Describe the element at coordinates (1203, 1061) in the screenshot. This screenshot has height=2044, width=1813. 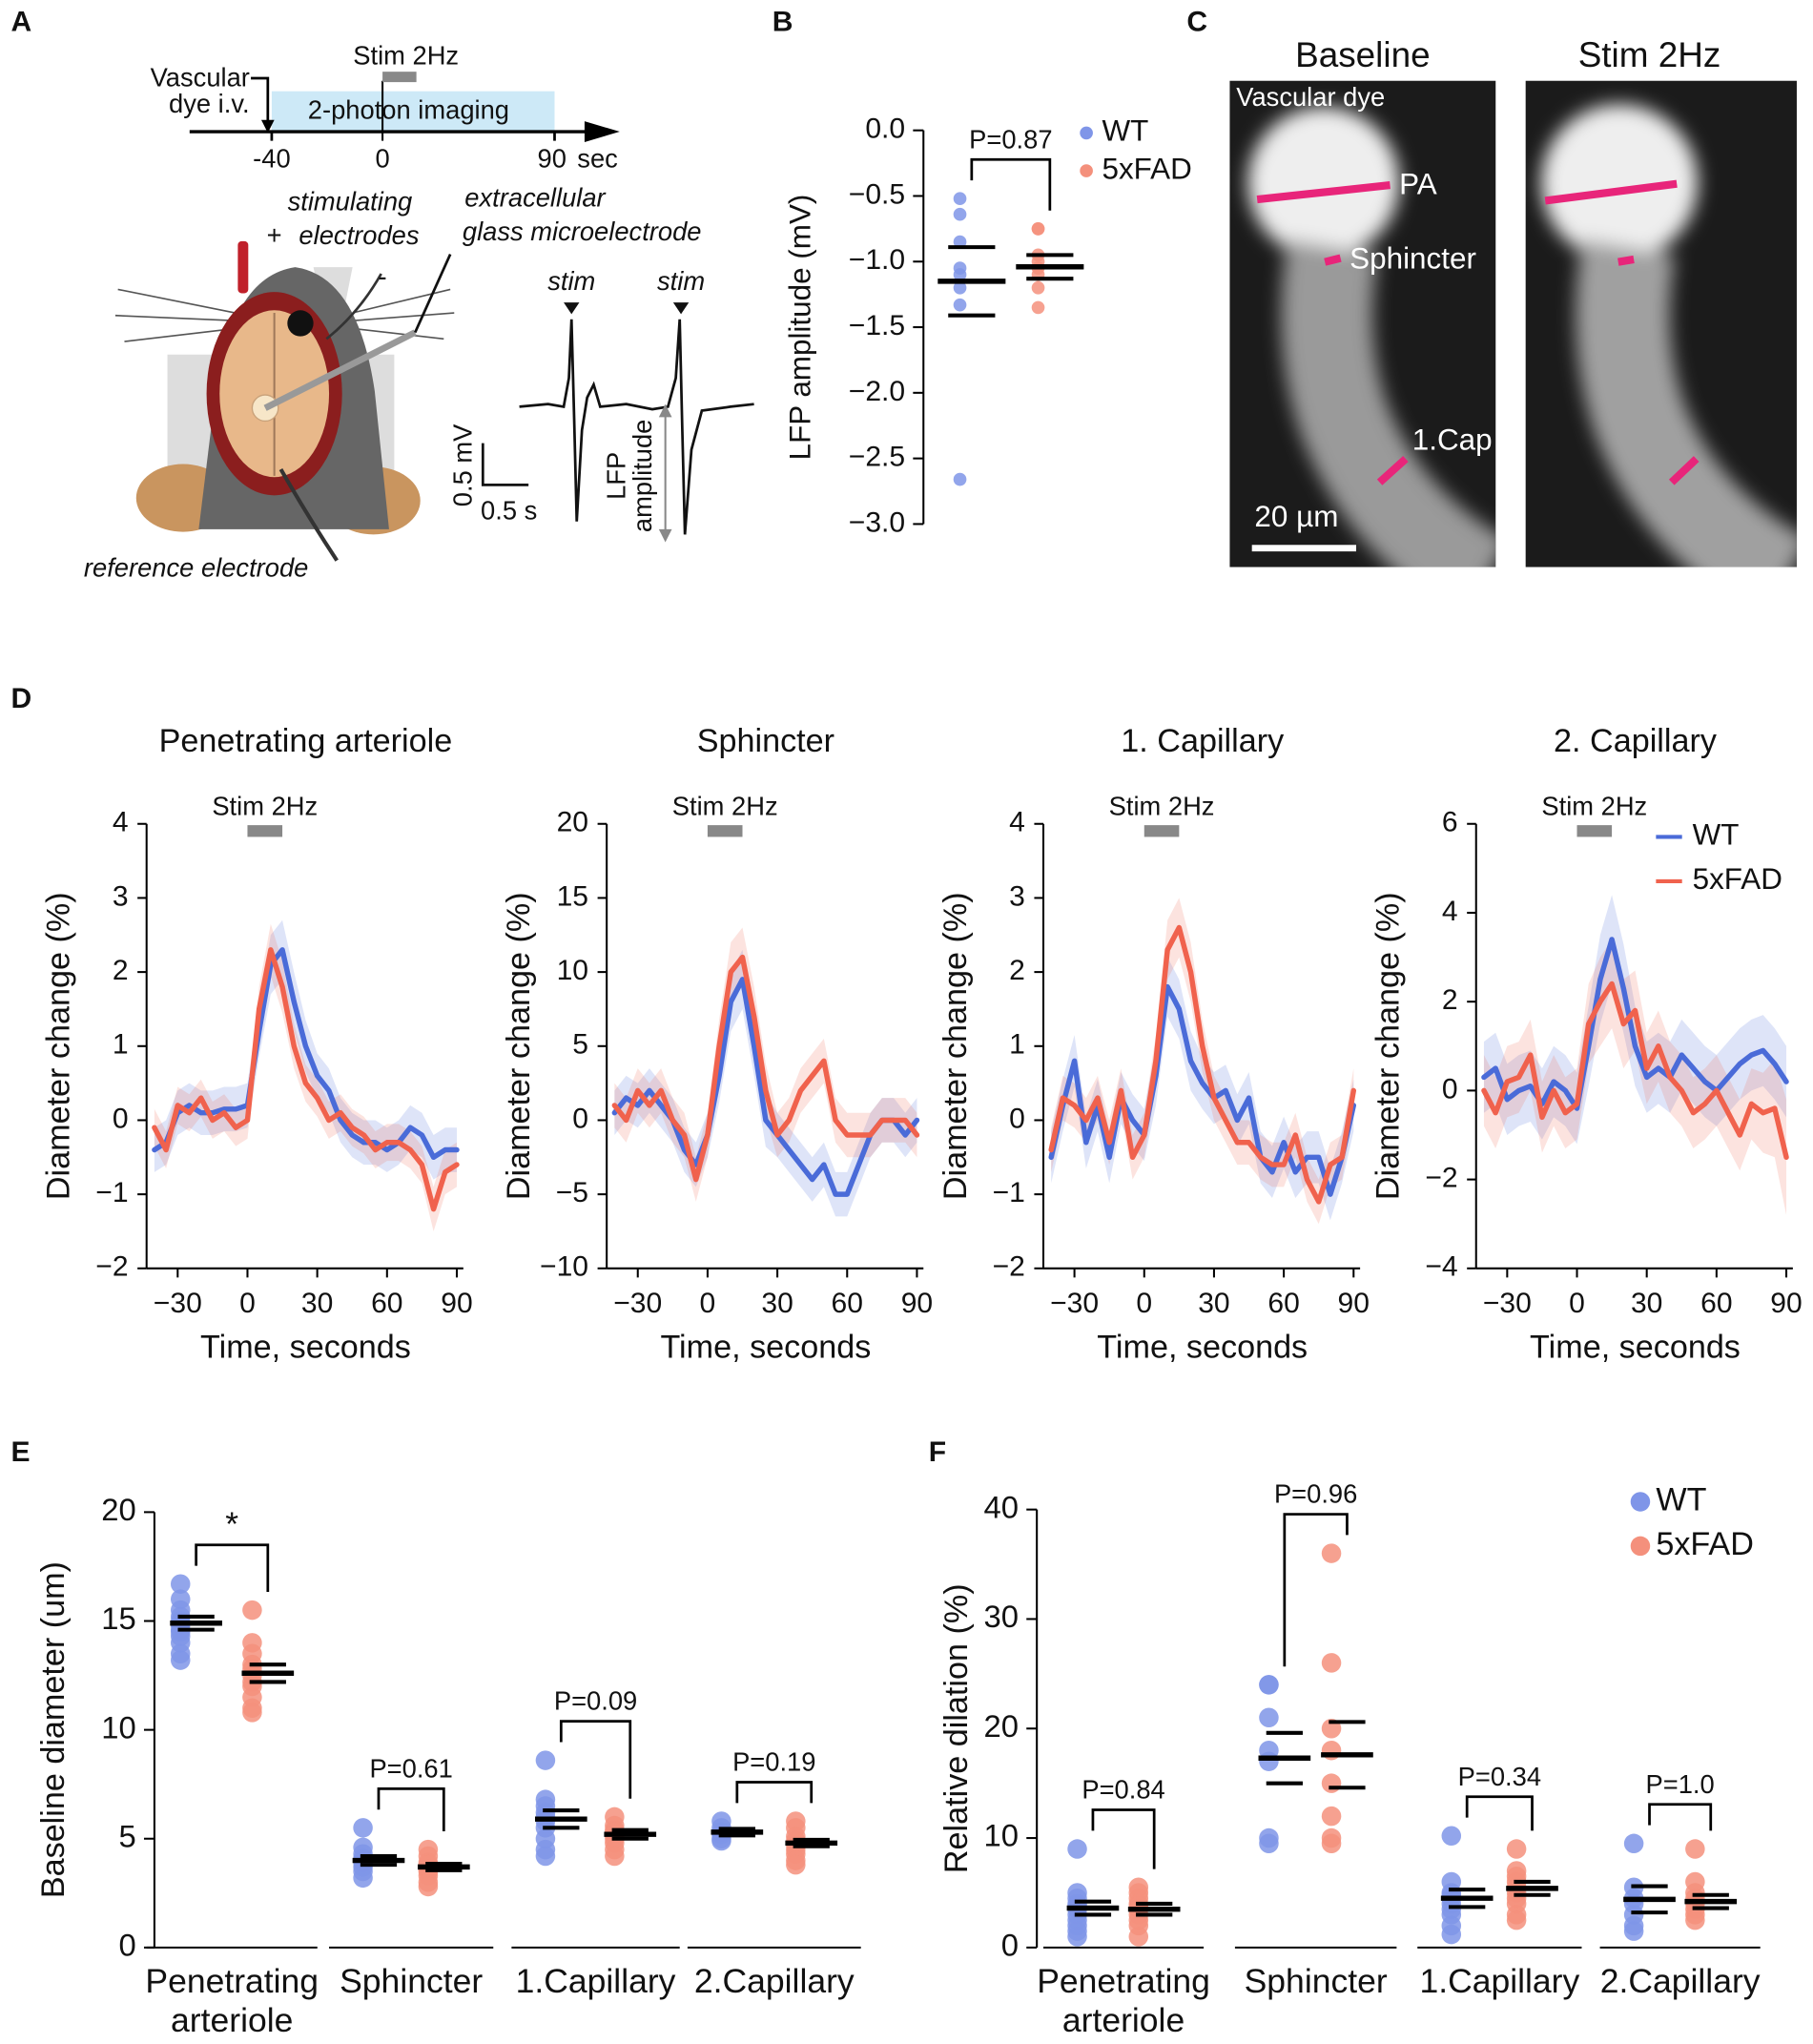
I see `error-band` at that location.